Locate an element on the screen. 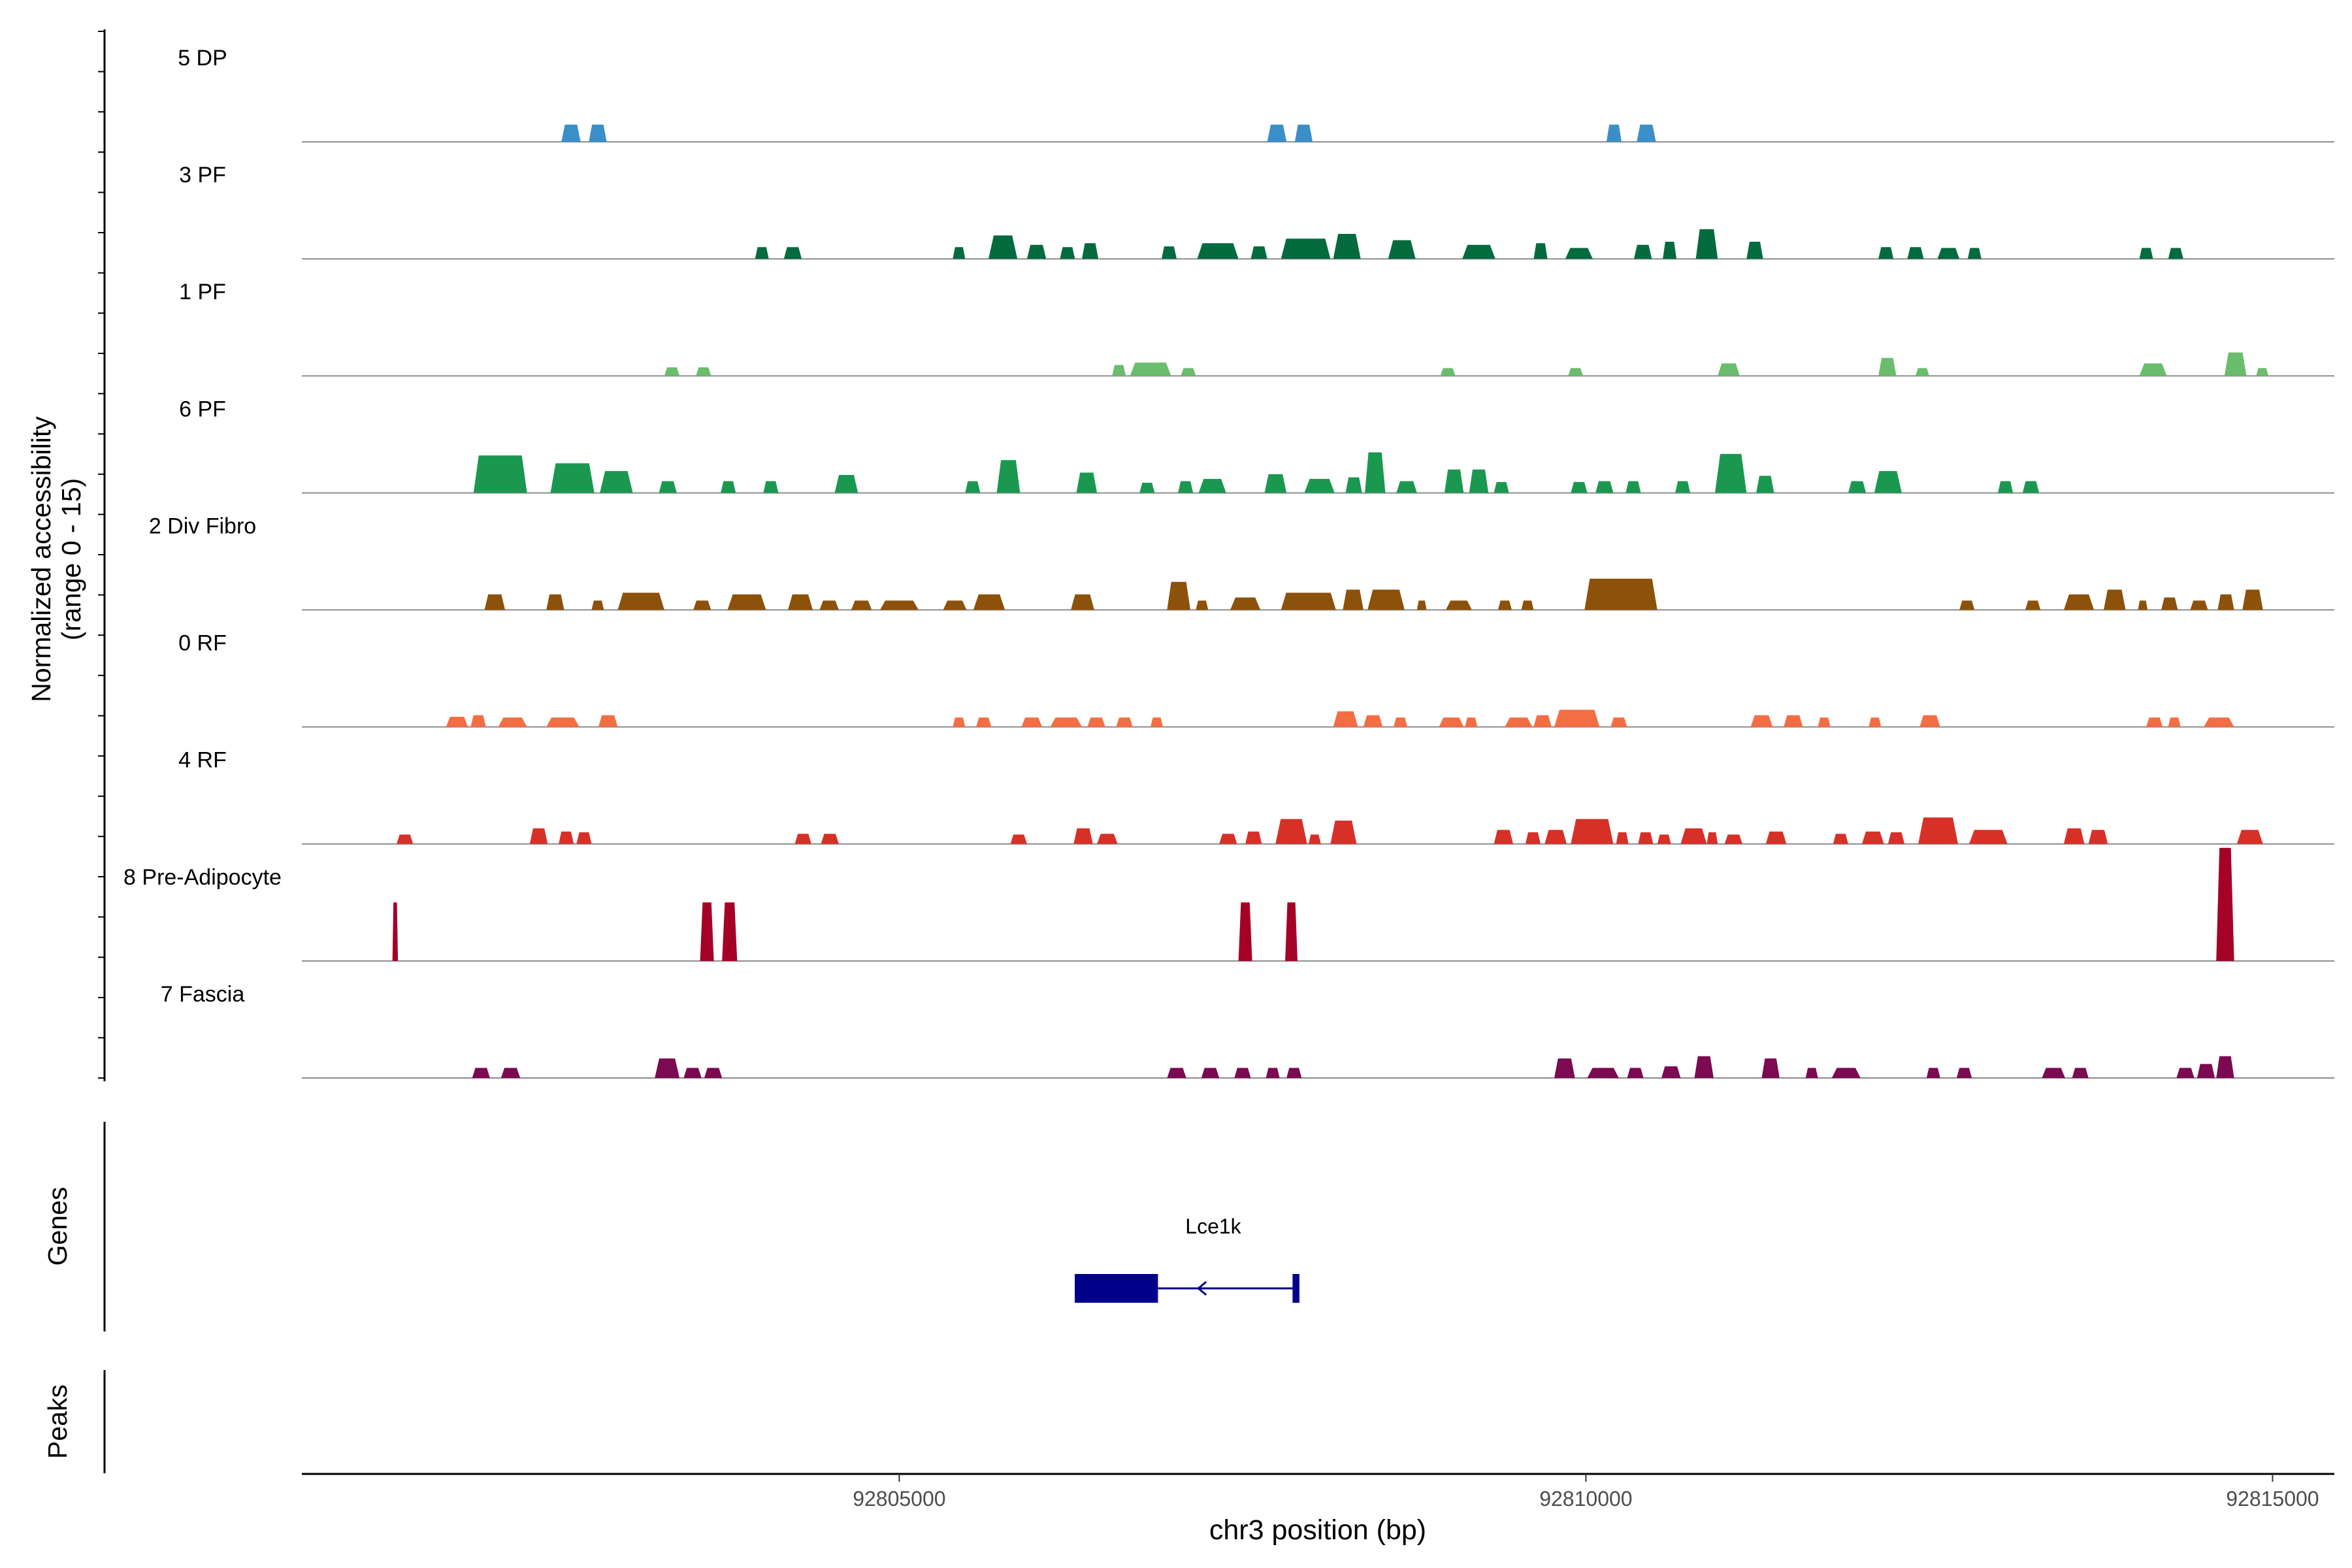 The image size is (2352, 1568). gene-annotation-track: Lce1k is located at coordinates (1187, 1259).